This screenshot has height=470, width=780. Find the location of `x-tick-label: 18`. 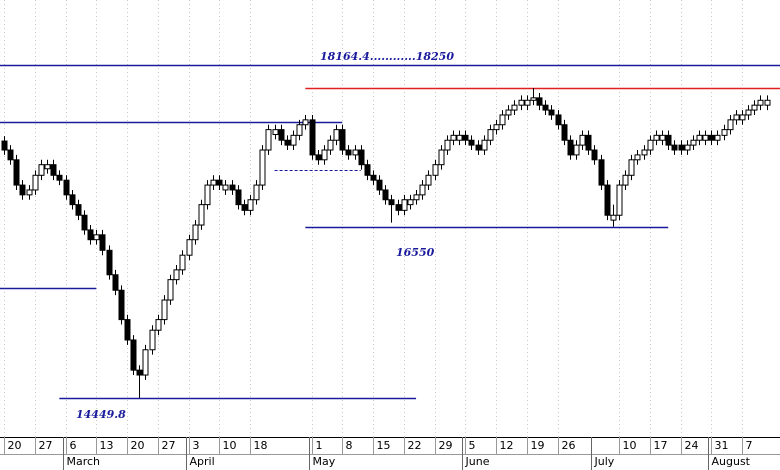

x-tick-label: 18 is located at coordinates (261, 445).